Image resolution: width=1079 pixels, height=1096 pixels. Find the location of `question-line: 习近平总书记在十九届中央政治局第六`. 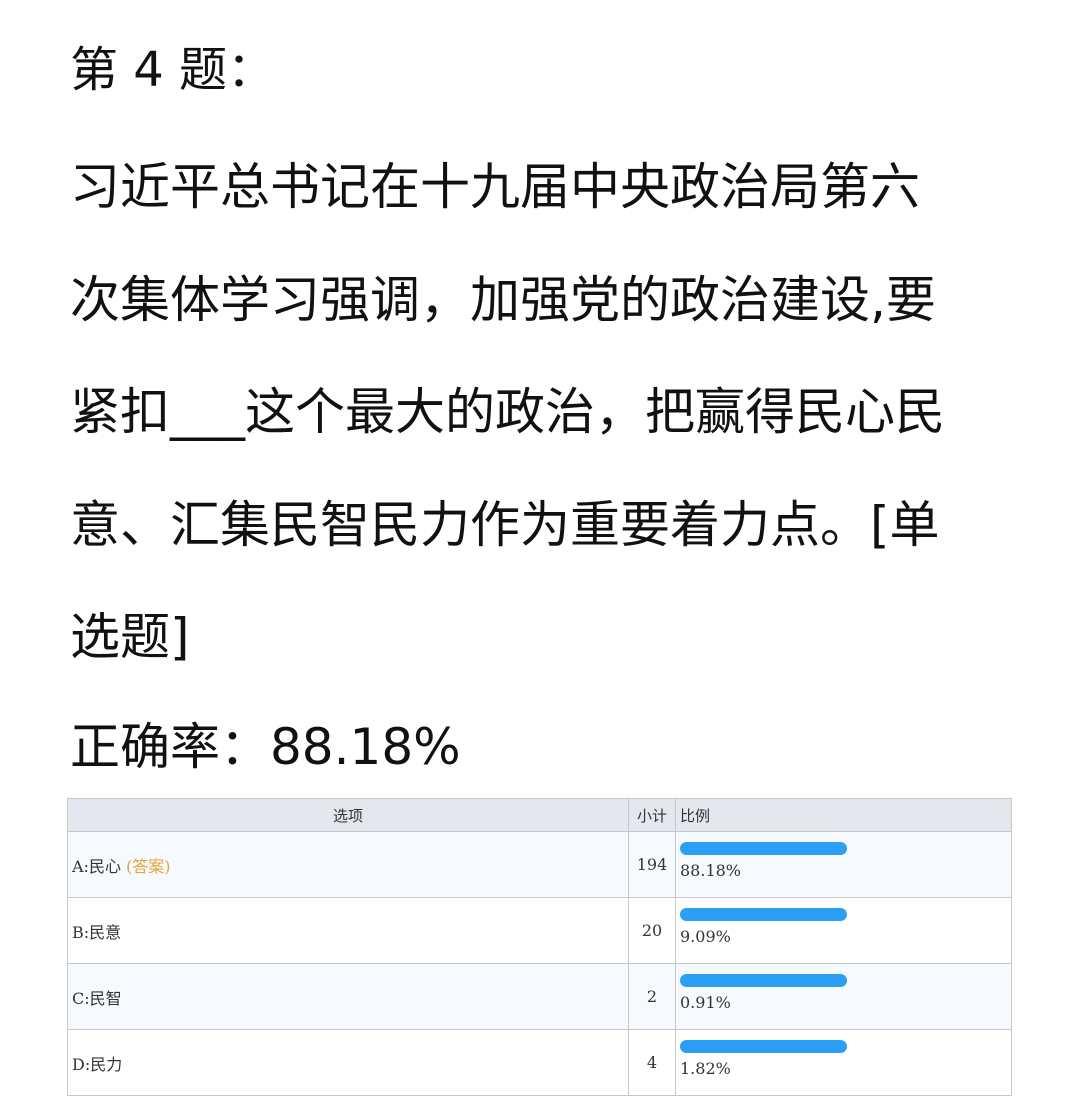

question-line: 习近平总书记在十九届中央政治局第六 is located at coordinates (495, 187).